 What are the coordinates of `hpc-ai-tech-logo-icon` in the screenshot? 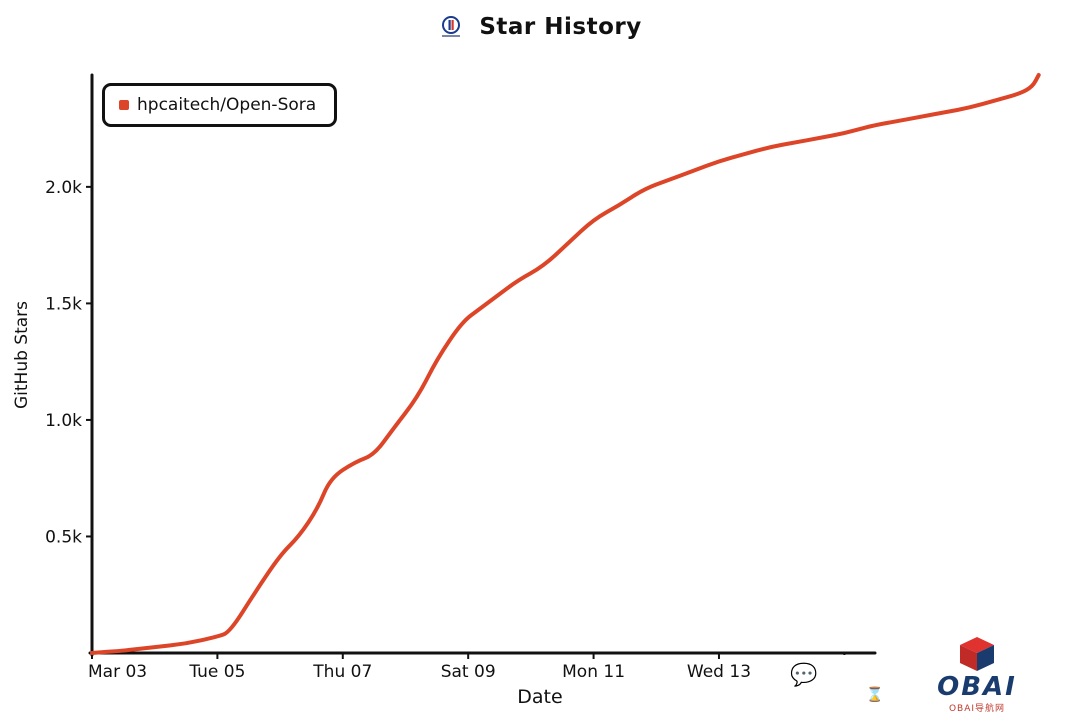 It's located at (451, 26).